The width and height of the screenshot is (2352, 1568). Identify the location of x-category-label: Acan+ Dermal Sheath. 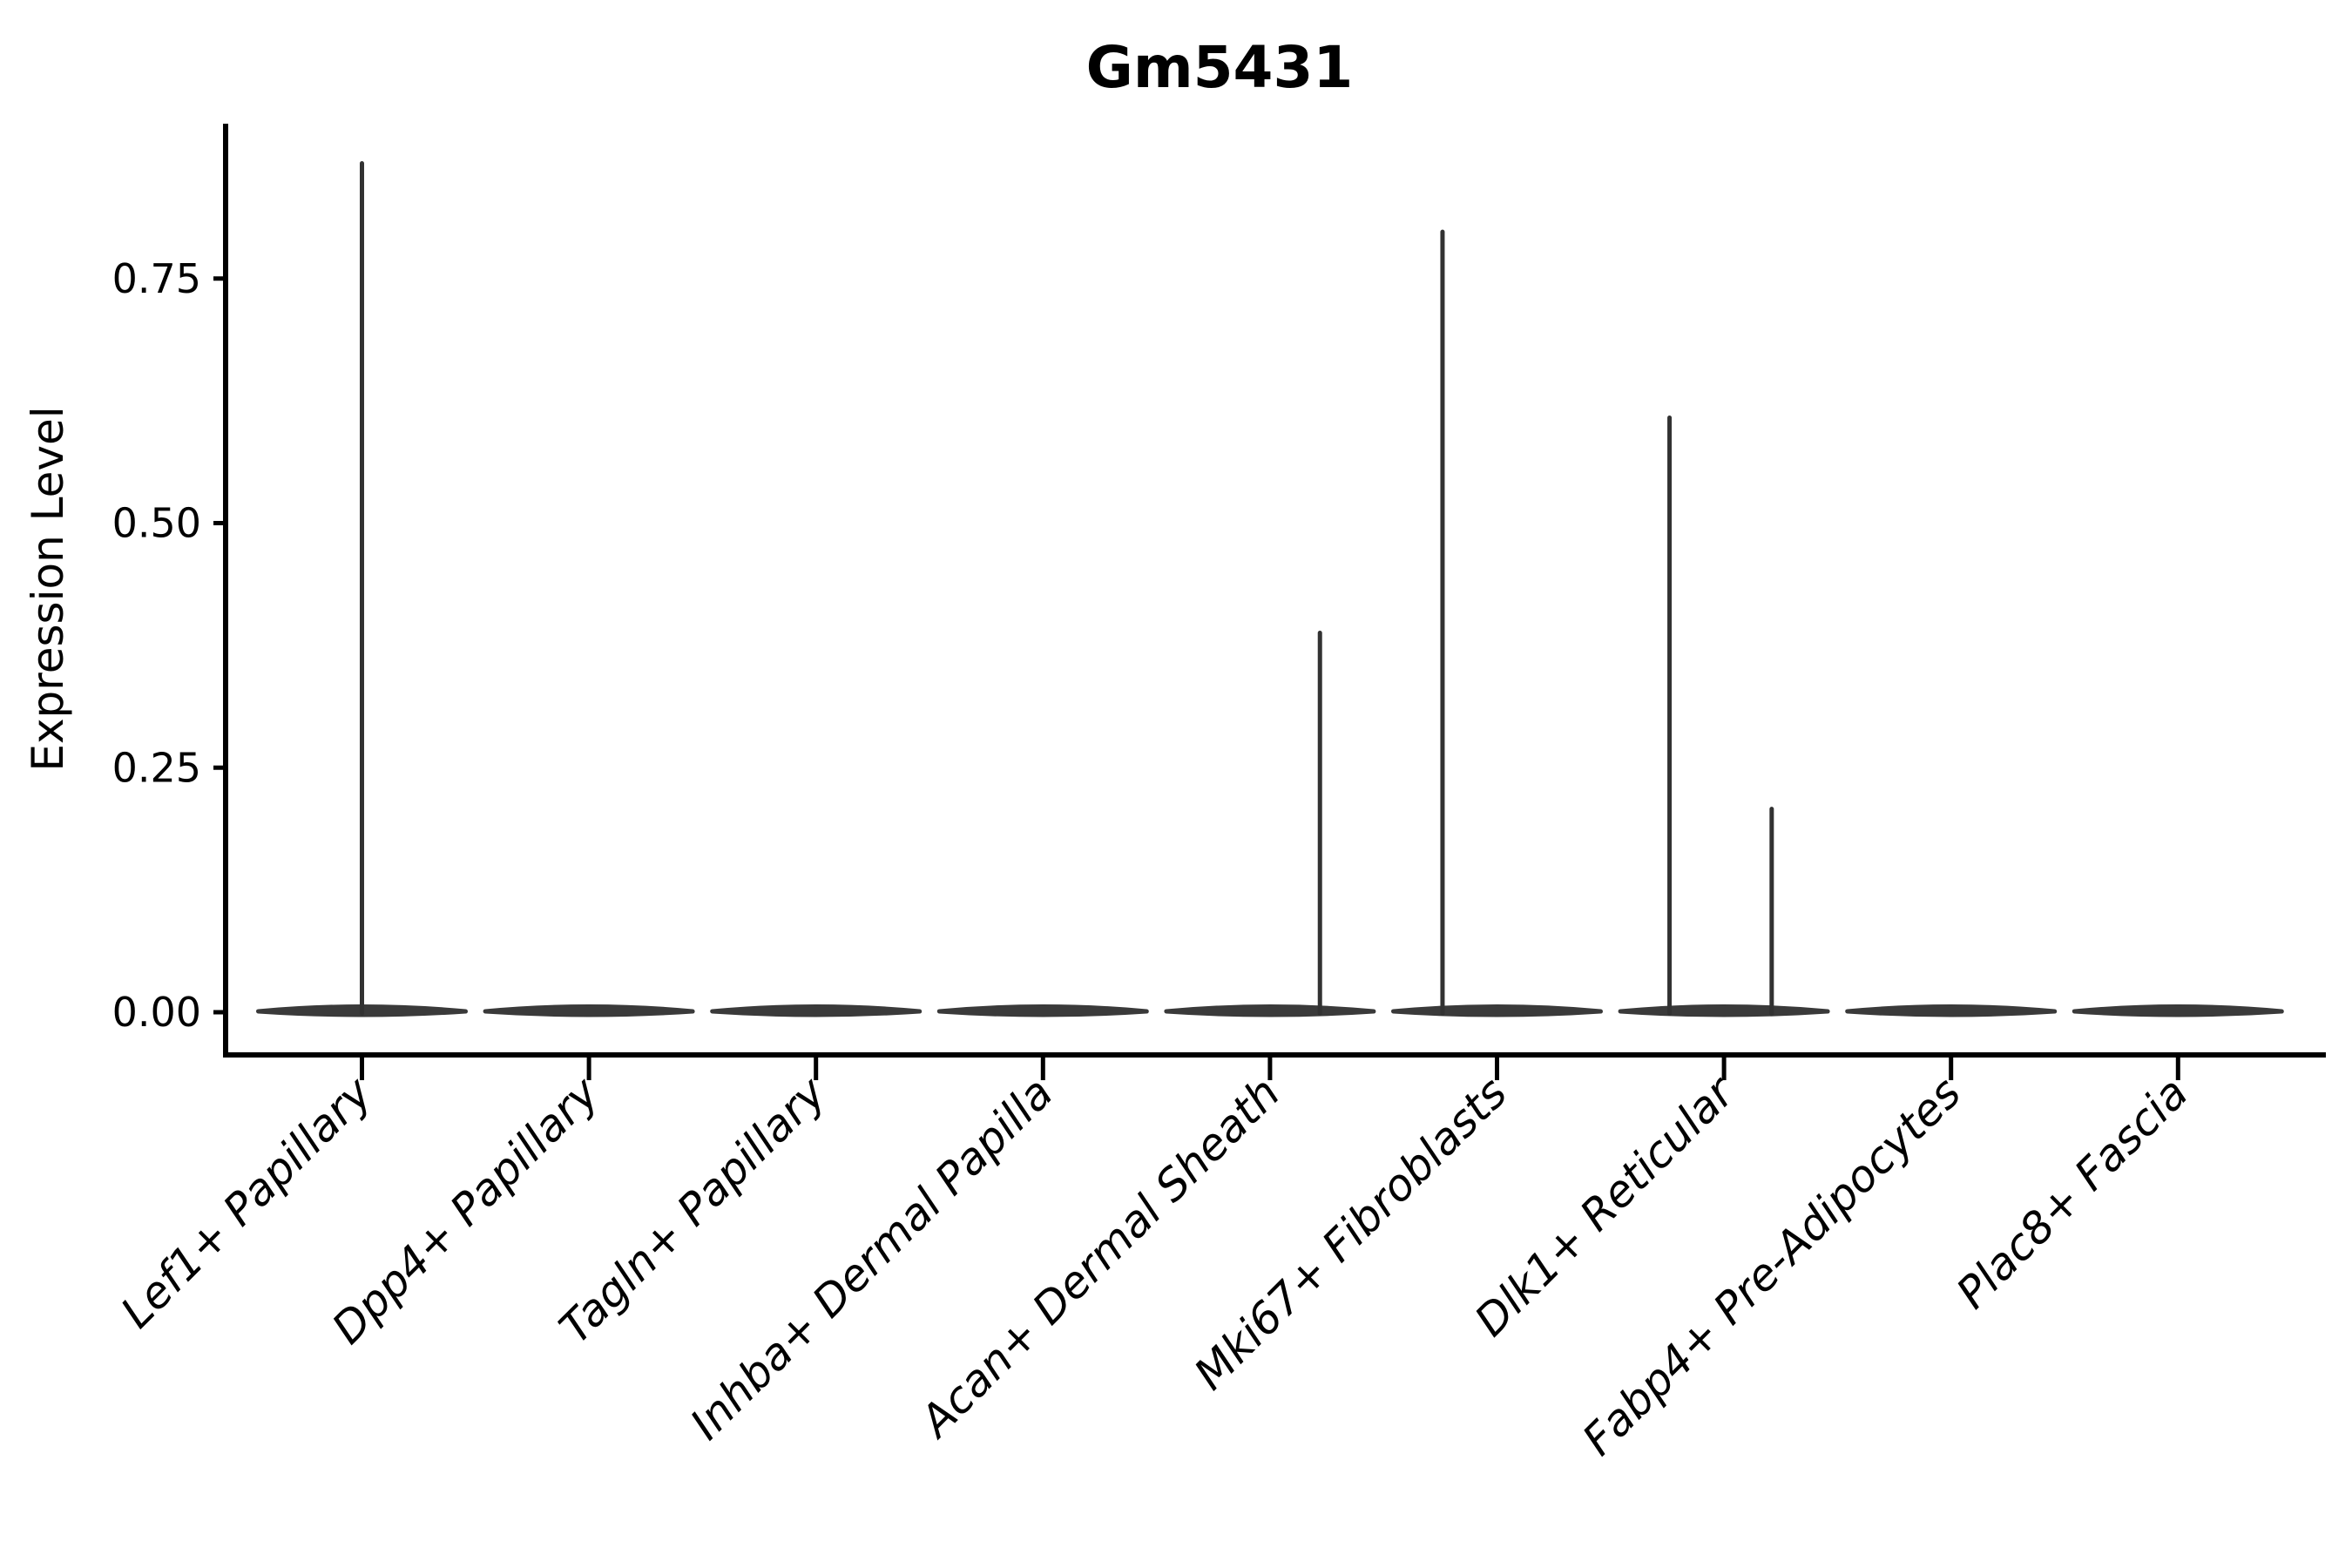
(1099, 1257).